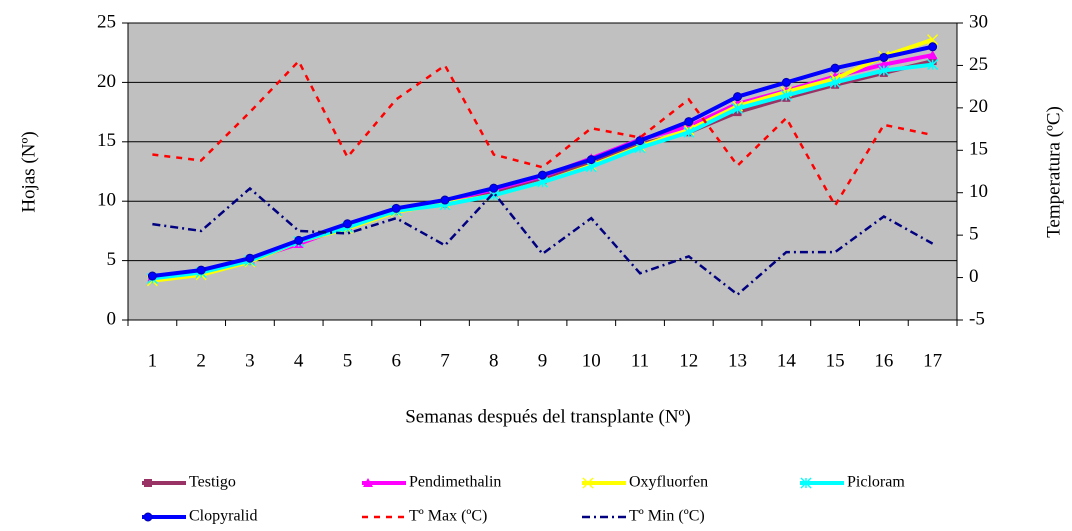  Describe the element at coordinates (106, 81) in the screenshot. I see `y-tick-label: 20` at that location.